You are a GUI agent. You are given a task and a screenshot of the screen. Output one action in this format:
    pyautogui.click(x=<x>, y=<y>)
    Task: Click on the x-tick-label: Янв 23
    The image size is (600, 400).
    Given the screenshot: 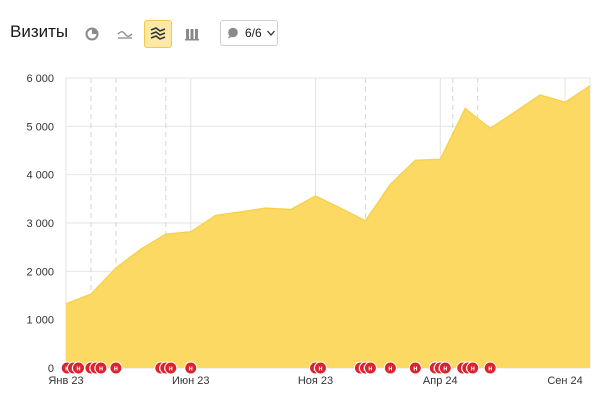 What is the action you would take?
    pyautogui.click(x=65, y=381)
    